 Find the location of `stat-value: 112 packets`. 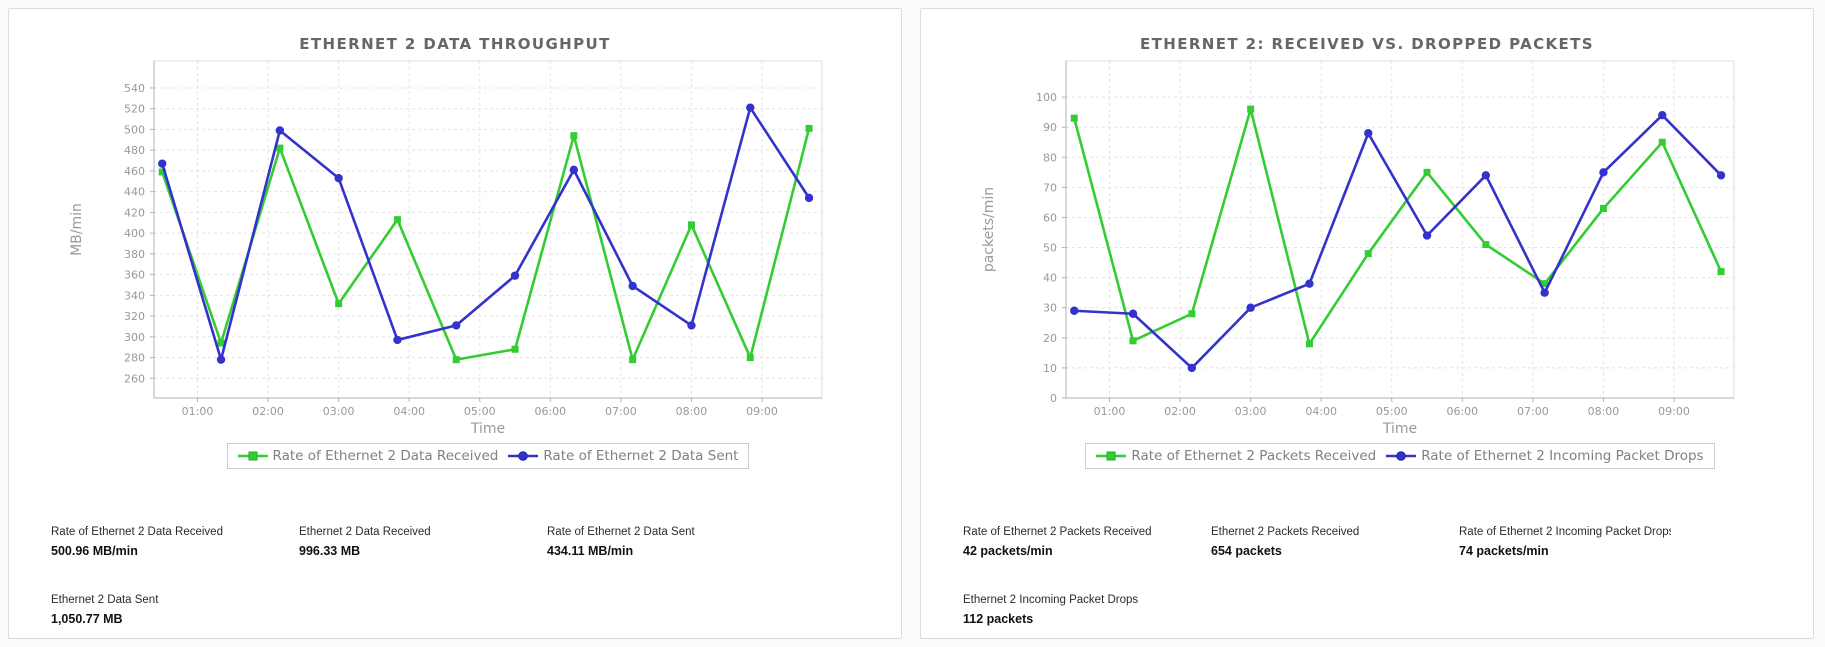

stat-value: 112 packets is located at coordinates (998, 619).